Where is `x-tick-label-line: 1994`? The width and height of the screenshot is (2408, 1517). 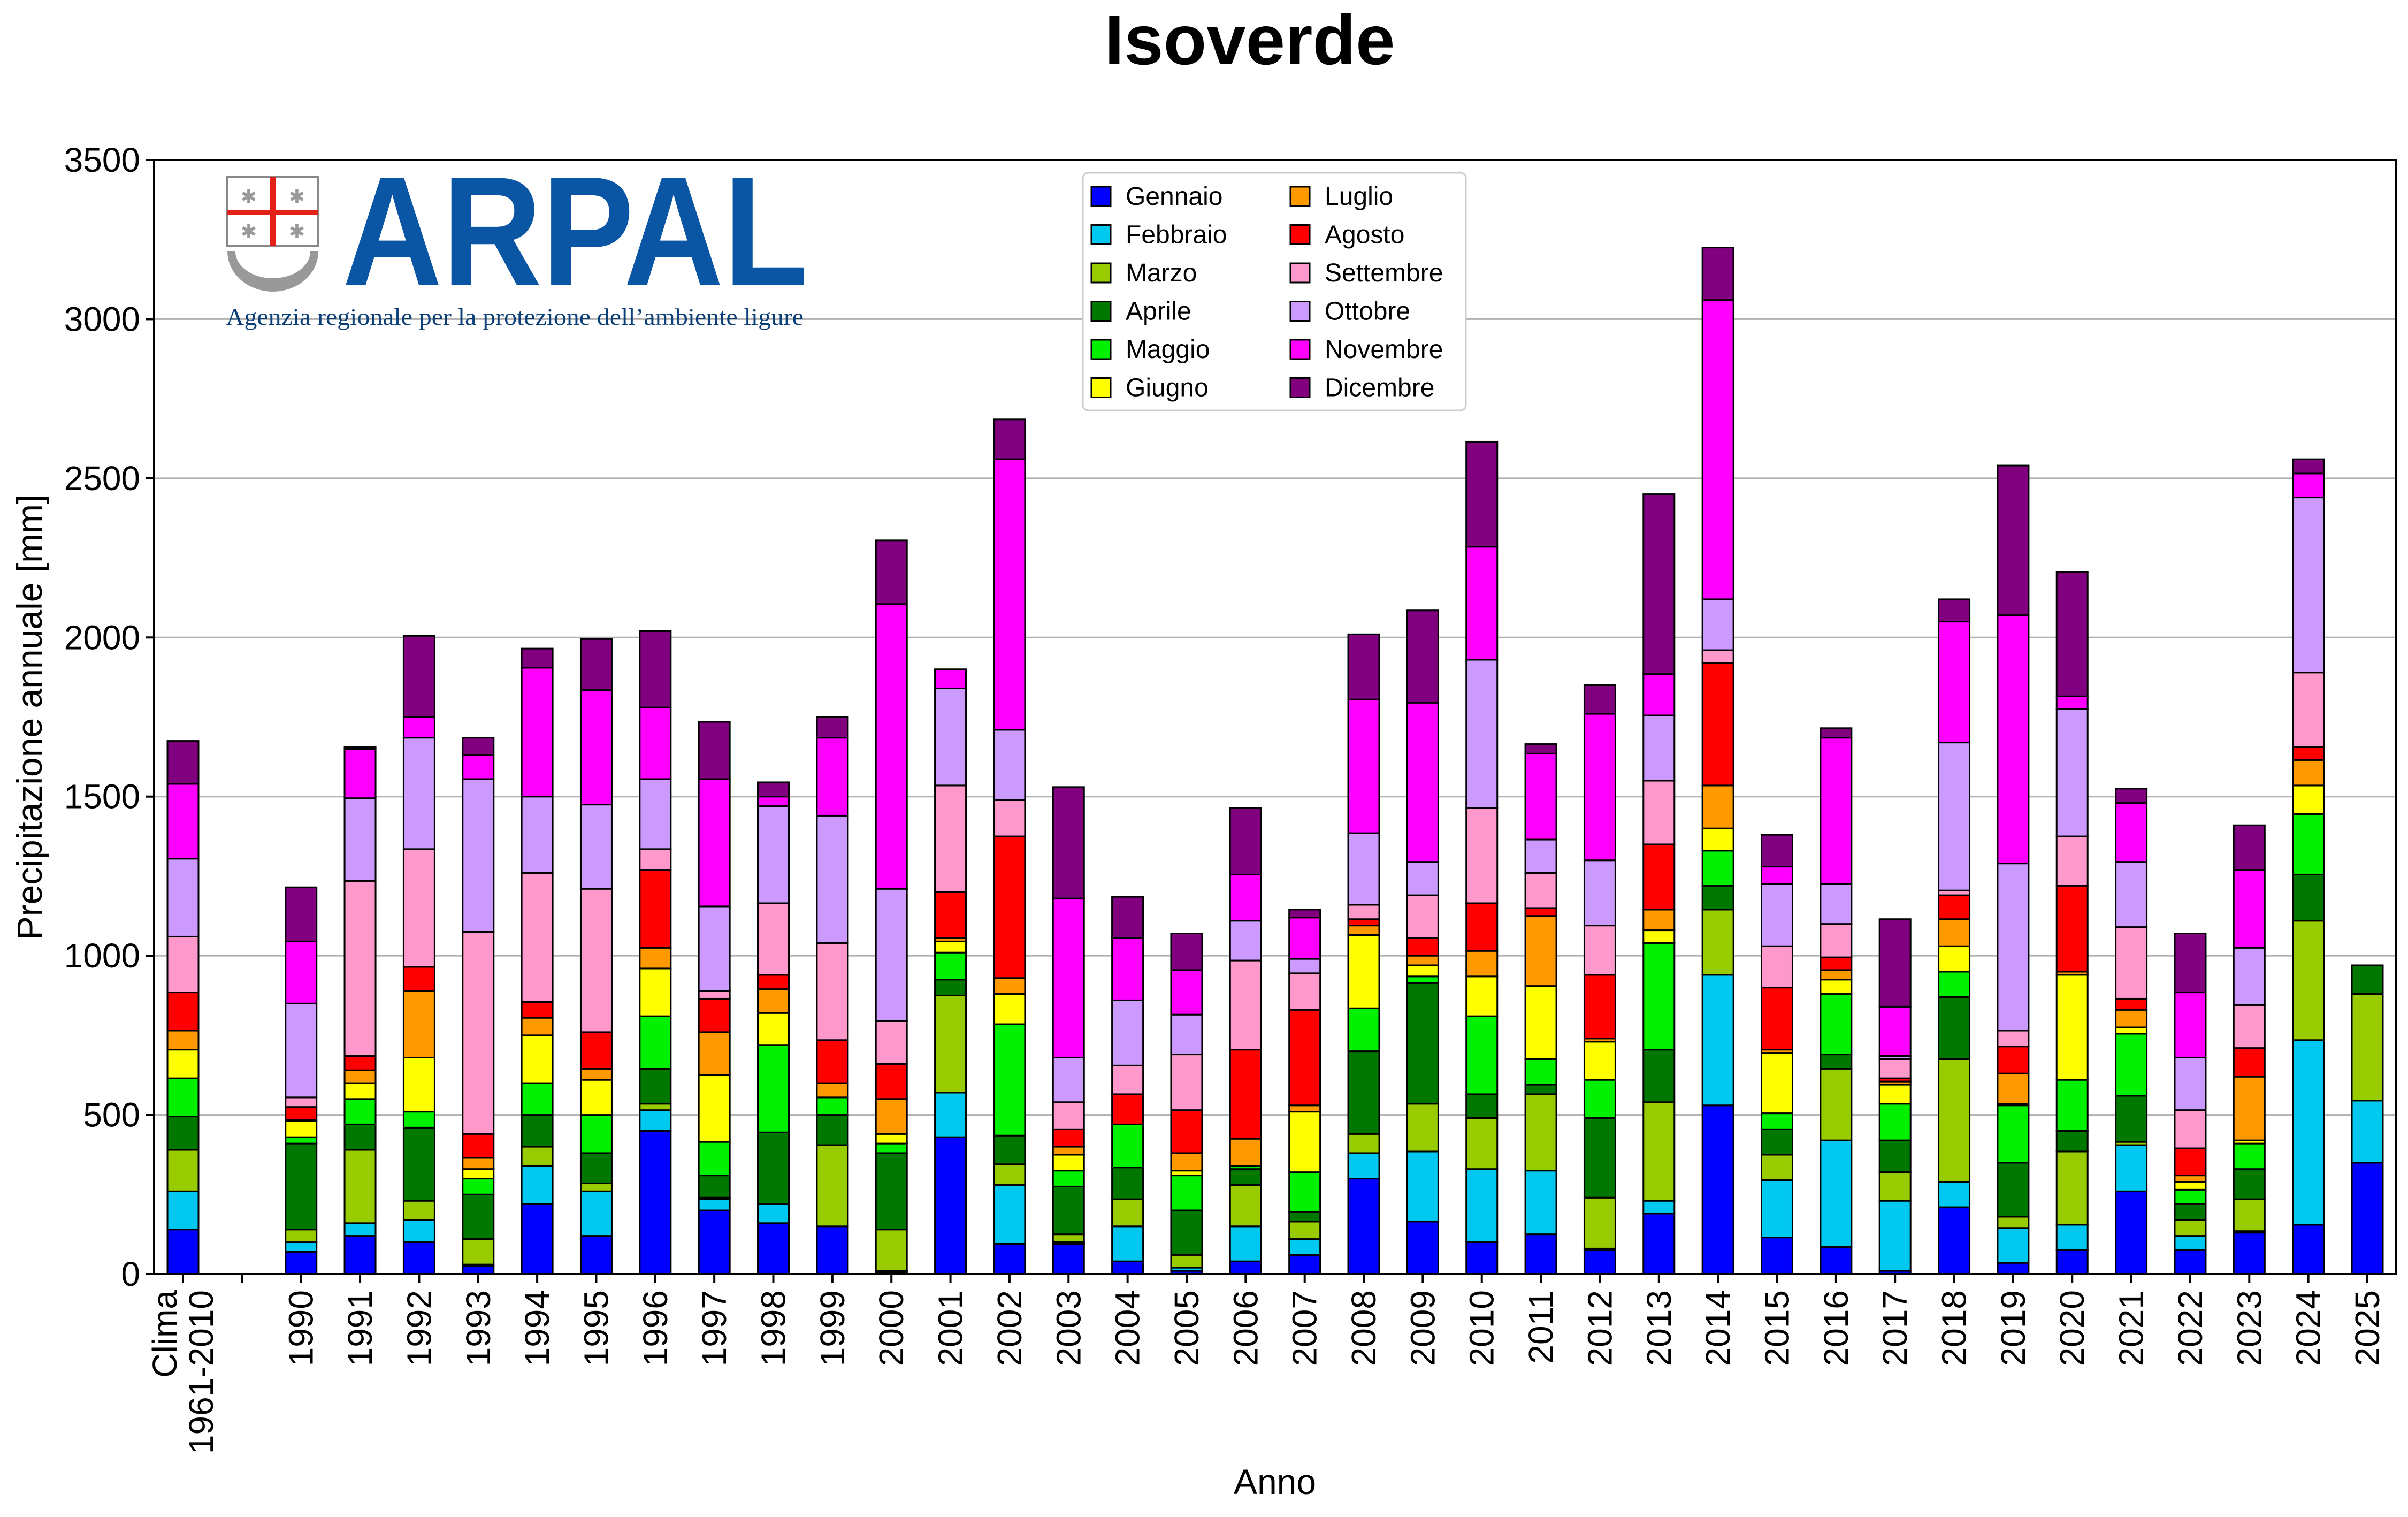 x-tick-label-line: 1994 is located at coordinates (537, 1328).